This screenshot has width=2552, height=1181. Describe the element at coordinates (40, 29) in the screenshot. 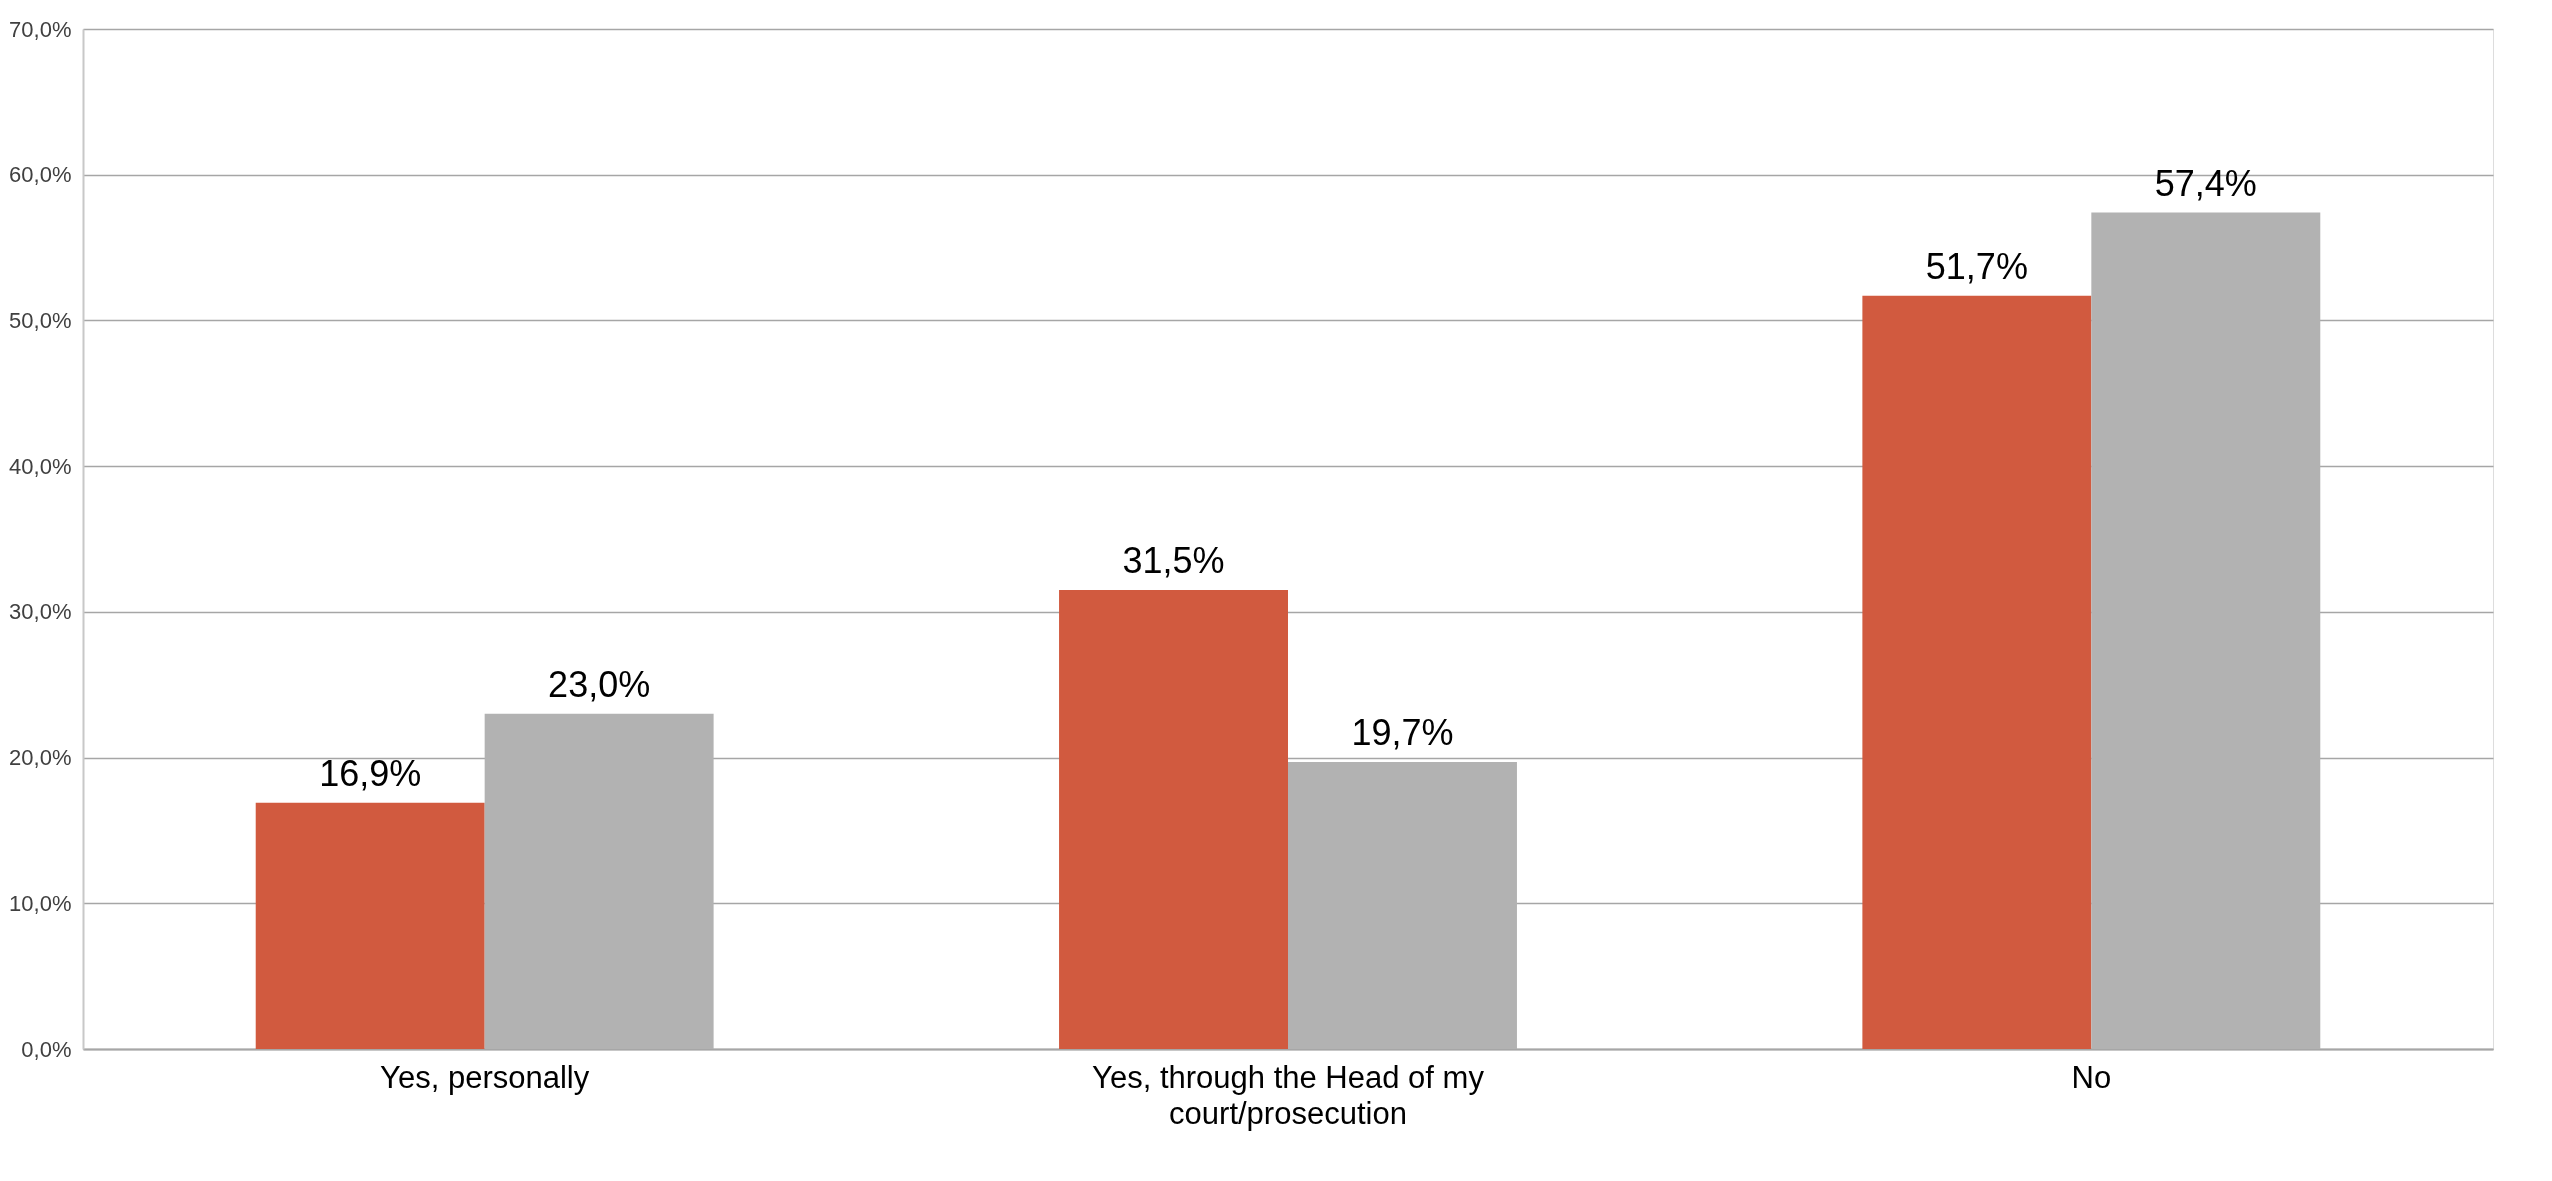

I see `y-tick-label: 70,0%` at that location.